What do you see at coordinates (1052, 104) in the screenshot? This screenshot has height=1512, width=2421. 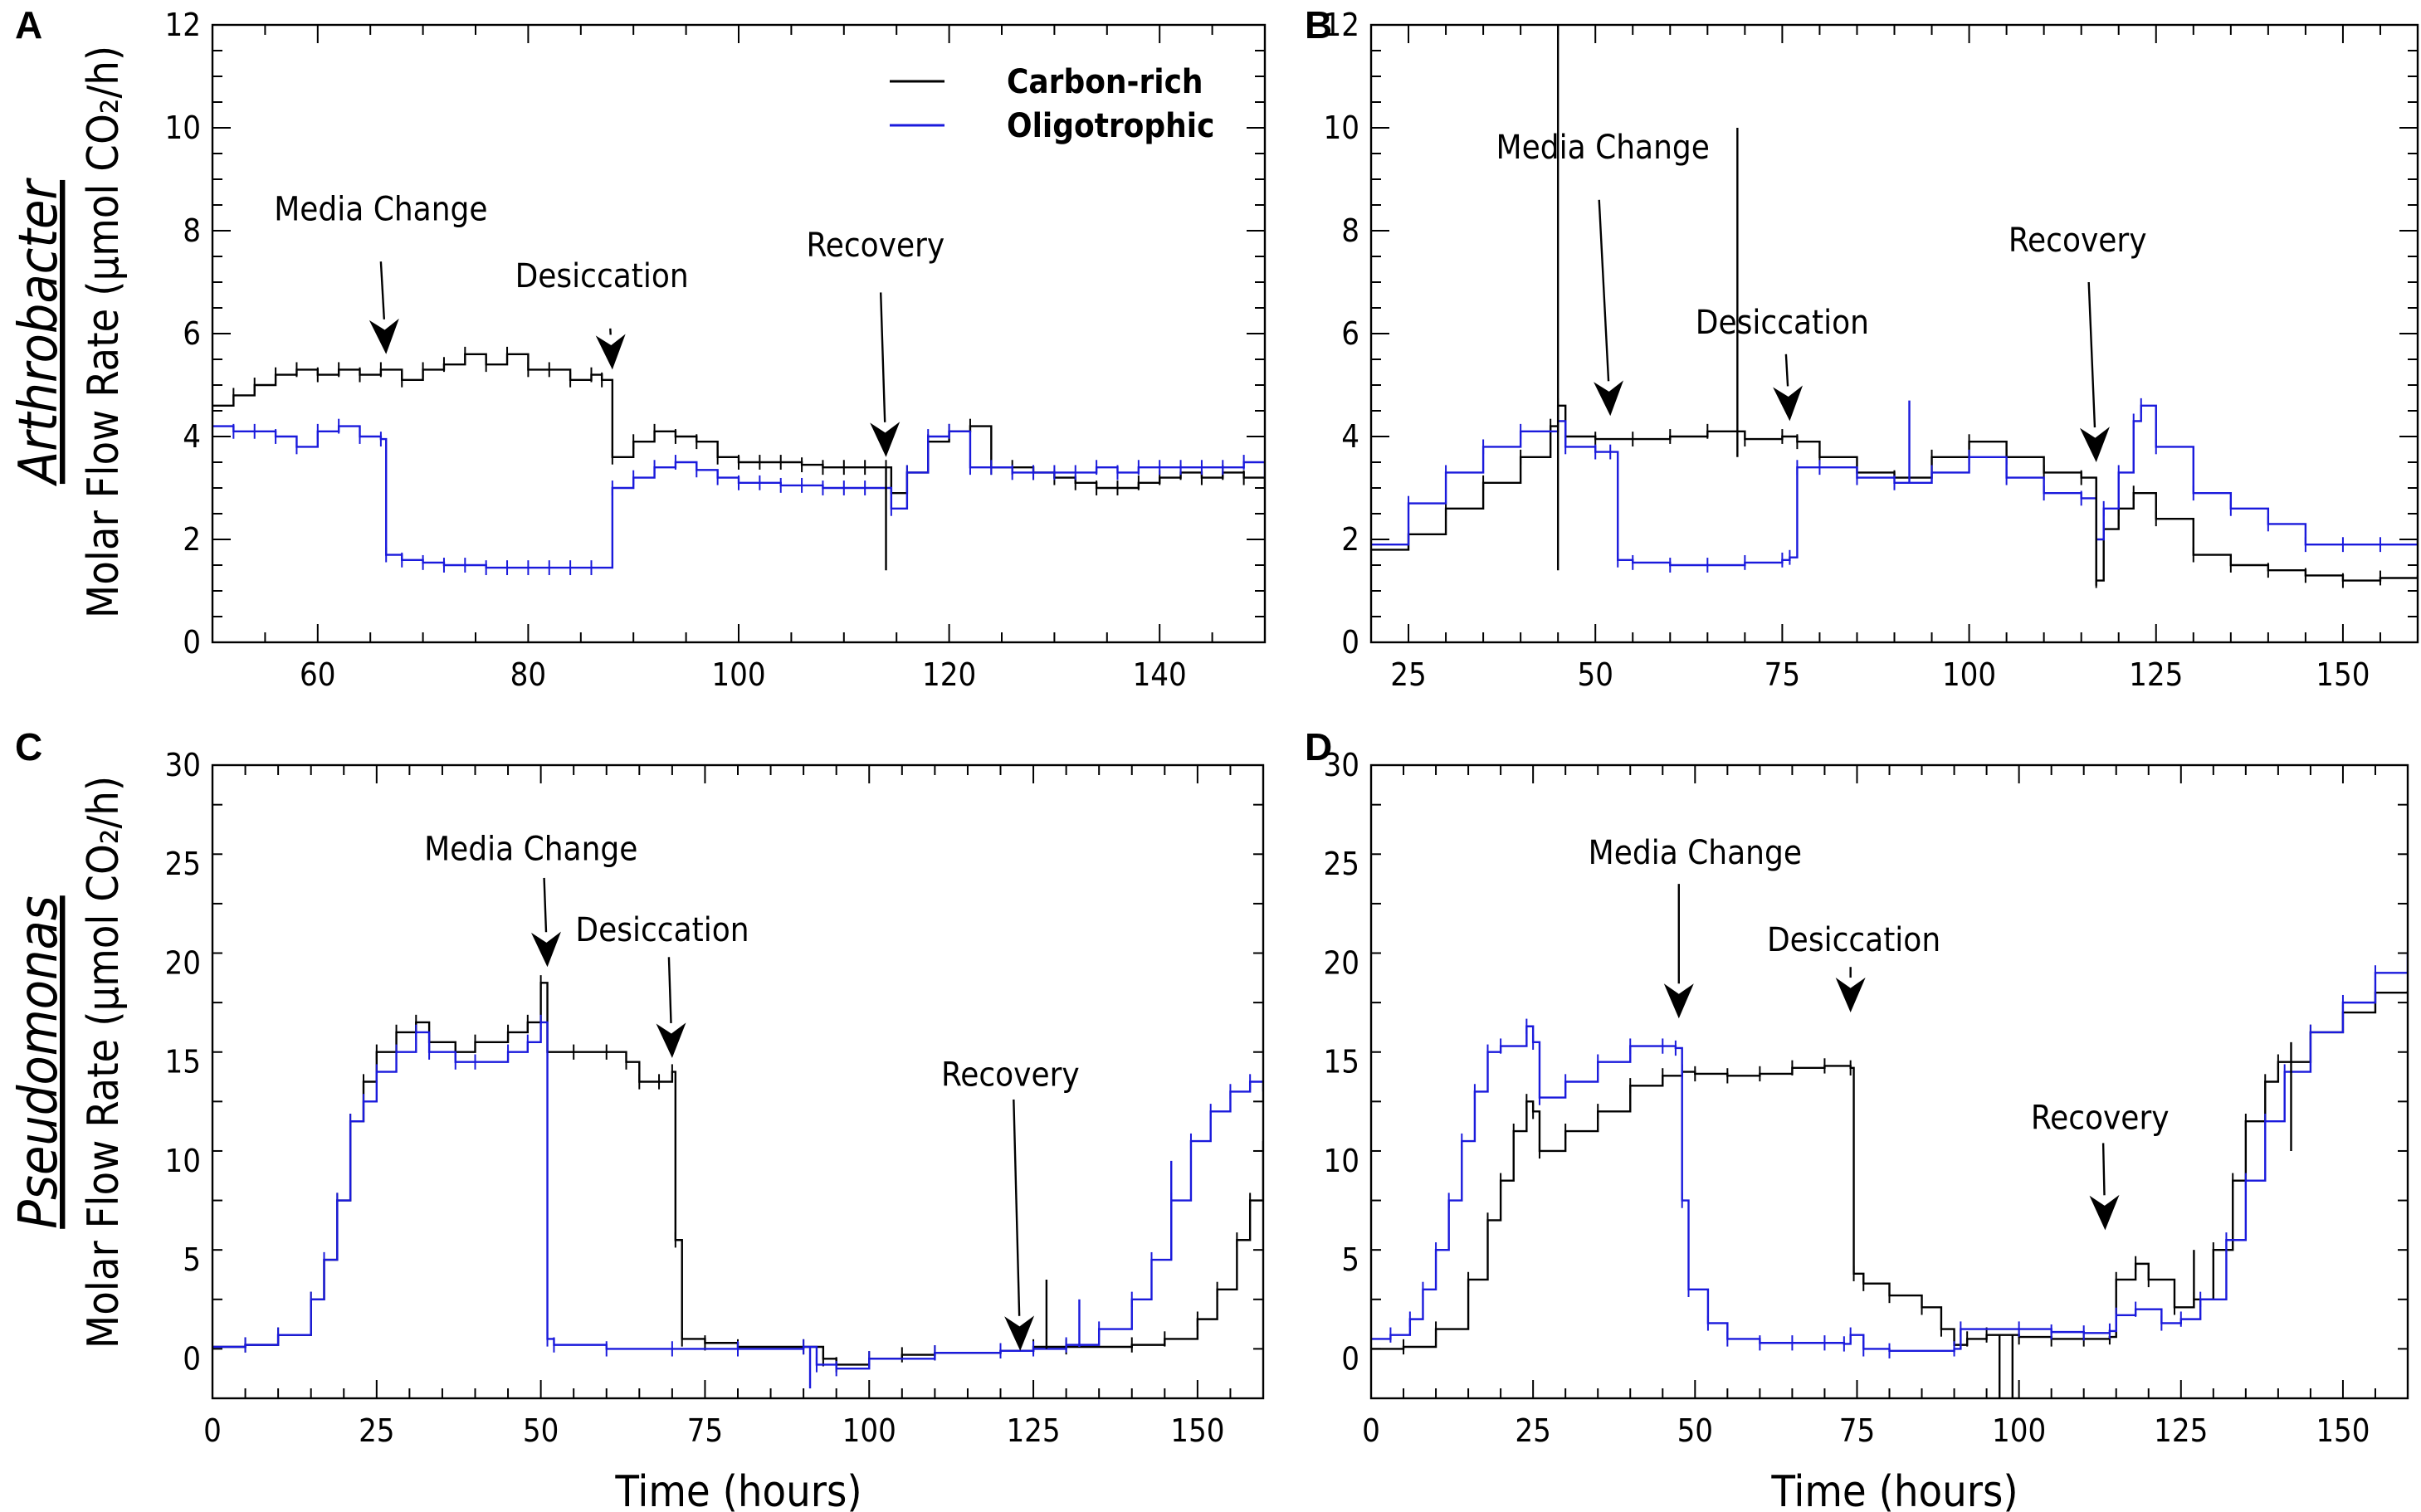 I see `legend: Carbon-rich Oligotrophic` at bounding box center [1052, 104].